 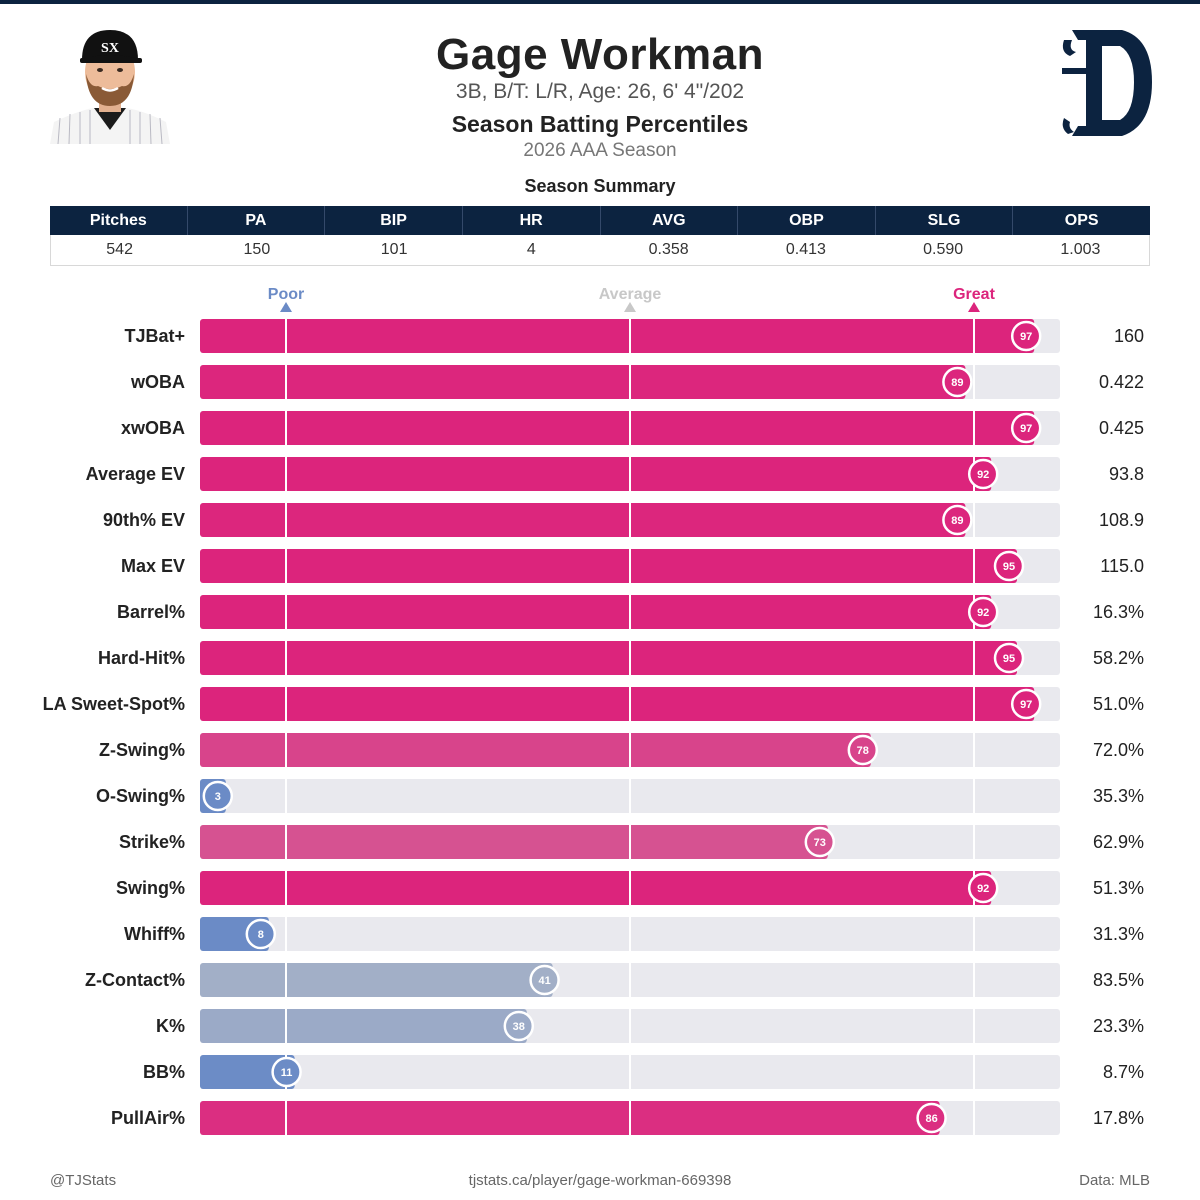 I want to click on summary-value-row: 542 150 101 4 0.358 0.413 0.590 1.003, so click(x=600, y=250).